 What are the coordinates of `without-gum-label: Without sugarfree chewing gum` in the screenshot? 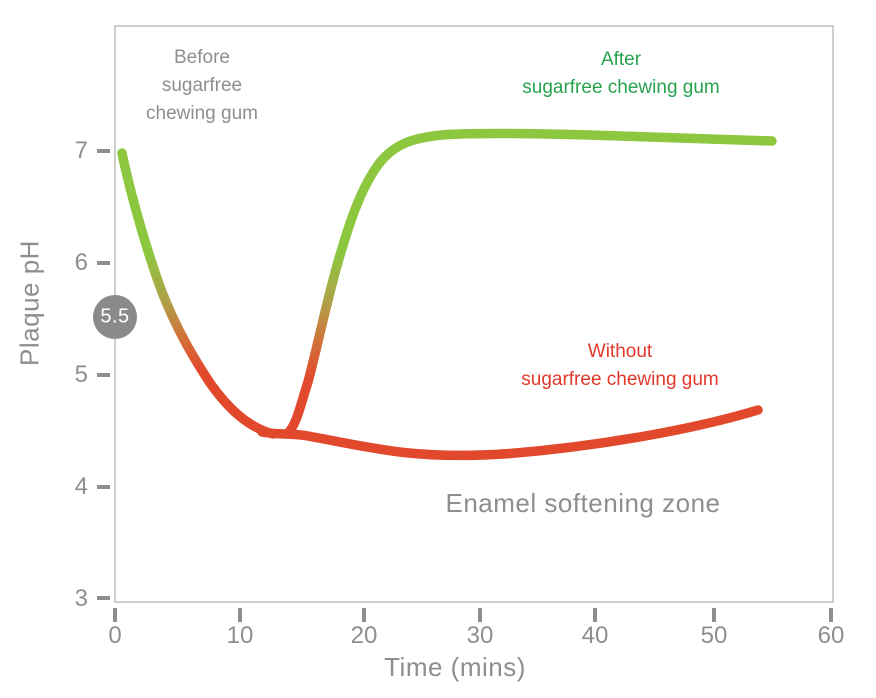 It's located at (620, 365).